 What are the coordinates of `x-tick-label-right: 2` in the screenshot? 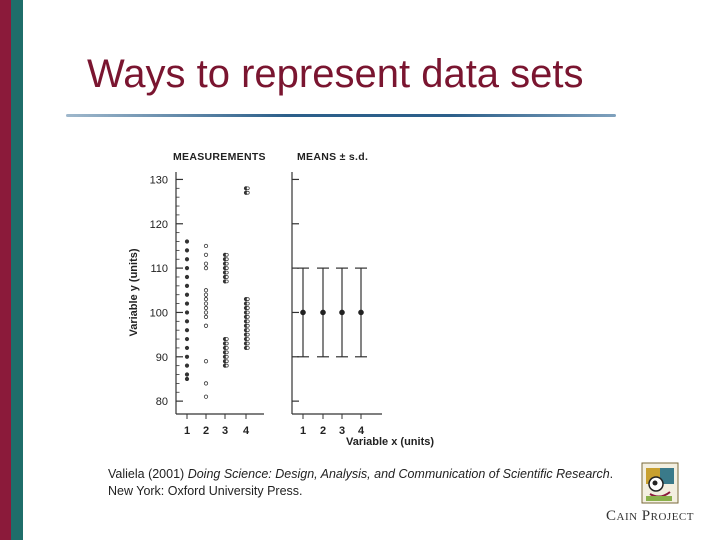 It's located at (323, 431).